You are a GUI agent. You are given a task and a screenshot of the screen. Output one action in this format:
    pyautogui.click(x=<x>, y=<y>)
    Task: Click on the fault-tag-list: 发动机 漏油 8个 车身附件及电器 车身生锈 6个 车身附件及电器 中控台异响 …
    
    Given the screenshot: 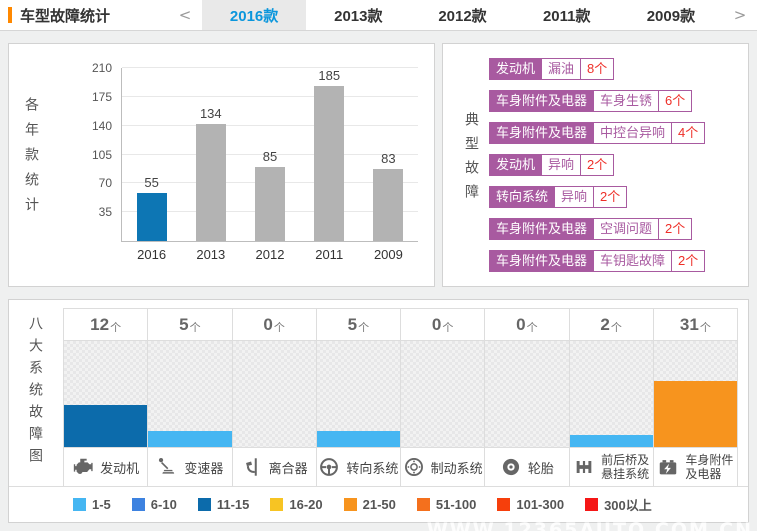 What is the action you would take?
    pyautogui.click(x=613, y=165)
    